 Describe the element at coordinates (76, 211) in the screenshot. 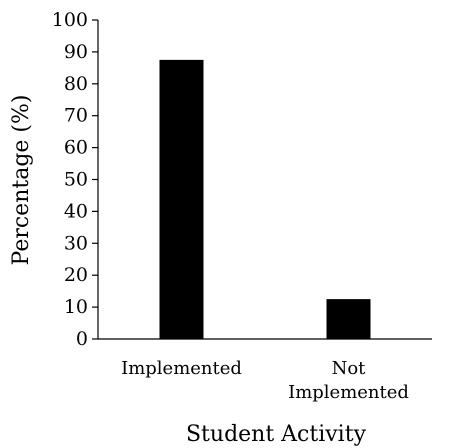

I see `y-tick-label: 40` at that location.